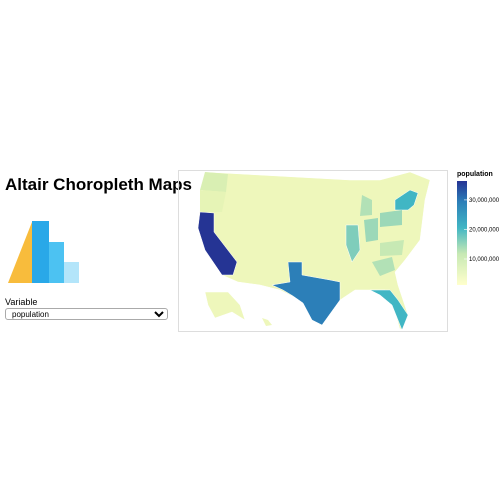 The image size is (500, 500). What do you see at coordinates (99, 184) in the screenshot?
I see `title: Altair Choropleth Maps` at bounding box center [99, 184].